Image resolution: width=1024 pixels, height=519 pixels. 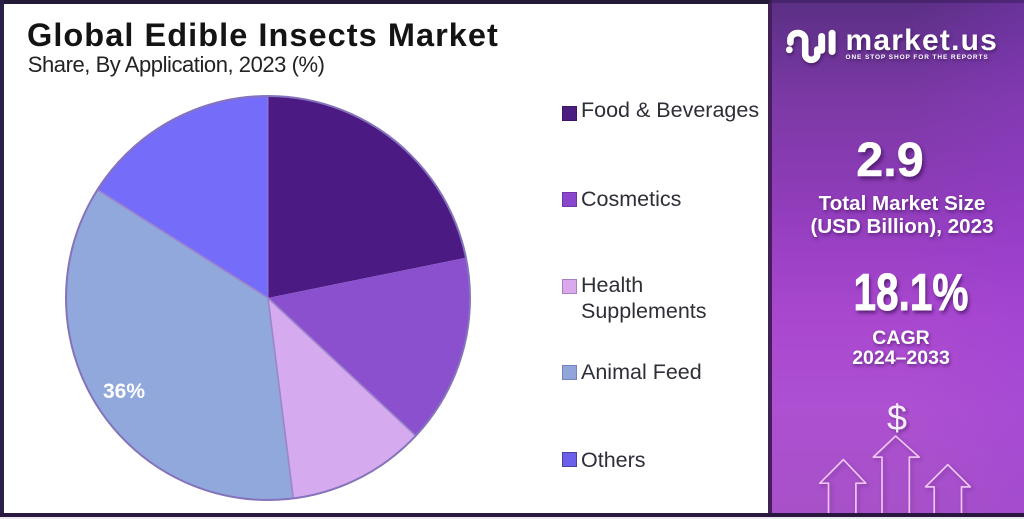 I want to click on svg-text: market.us, so click(x=922, y=40).